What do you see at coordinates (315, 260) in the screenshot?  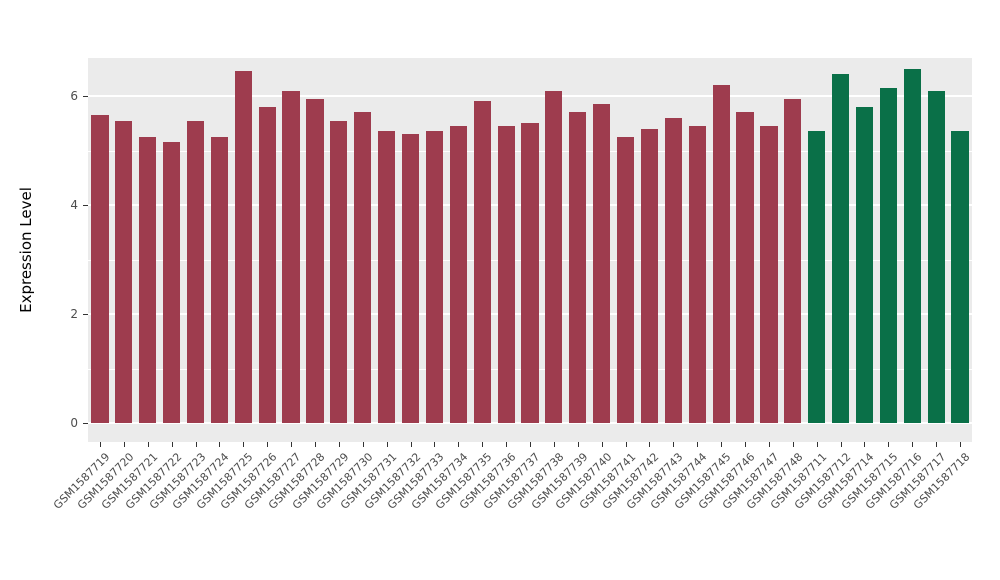 I see `bar-GSM1587728` at bounding box center [315, 260].